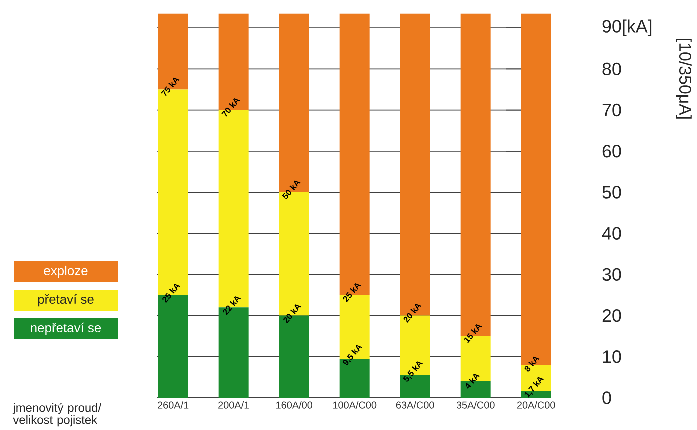 Image resolution: width=697 pixels, height=430 pixels. What do you see at coordinates (612, 275) in the screenshot?
I see `y-tick-label: 30` at bounding box center [612, 275].